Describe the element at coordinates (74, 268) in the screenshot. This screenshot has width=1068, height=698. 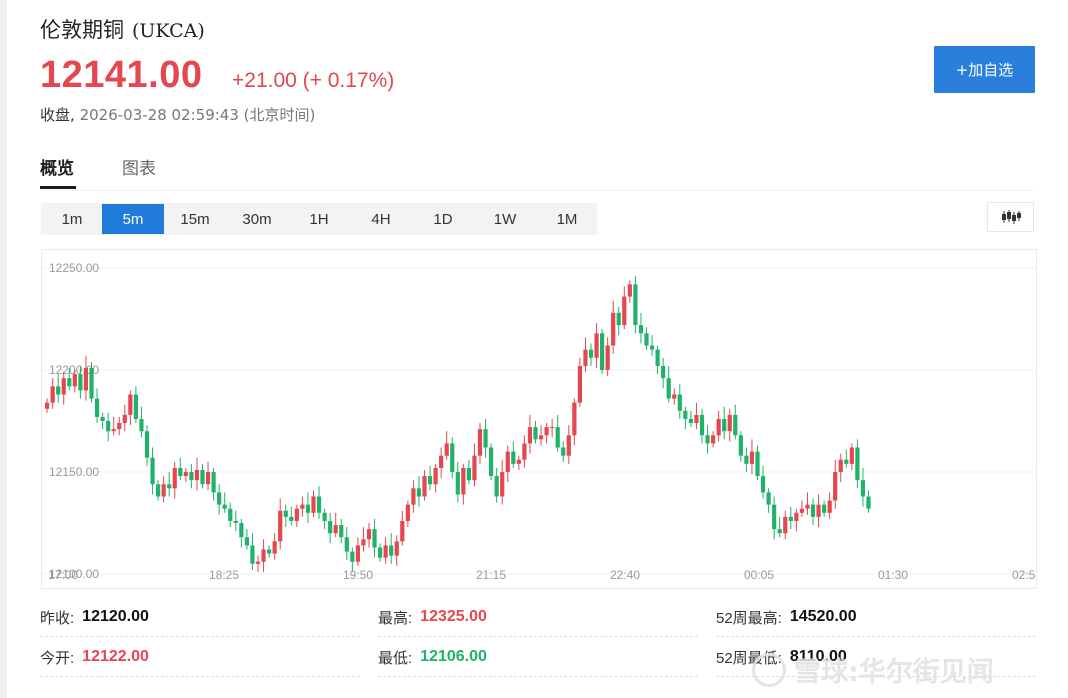
I see `y-tick-label: 12250.00` at that location.